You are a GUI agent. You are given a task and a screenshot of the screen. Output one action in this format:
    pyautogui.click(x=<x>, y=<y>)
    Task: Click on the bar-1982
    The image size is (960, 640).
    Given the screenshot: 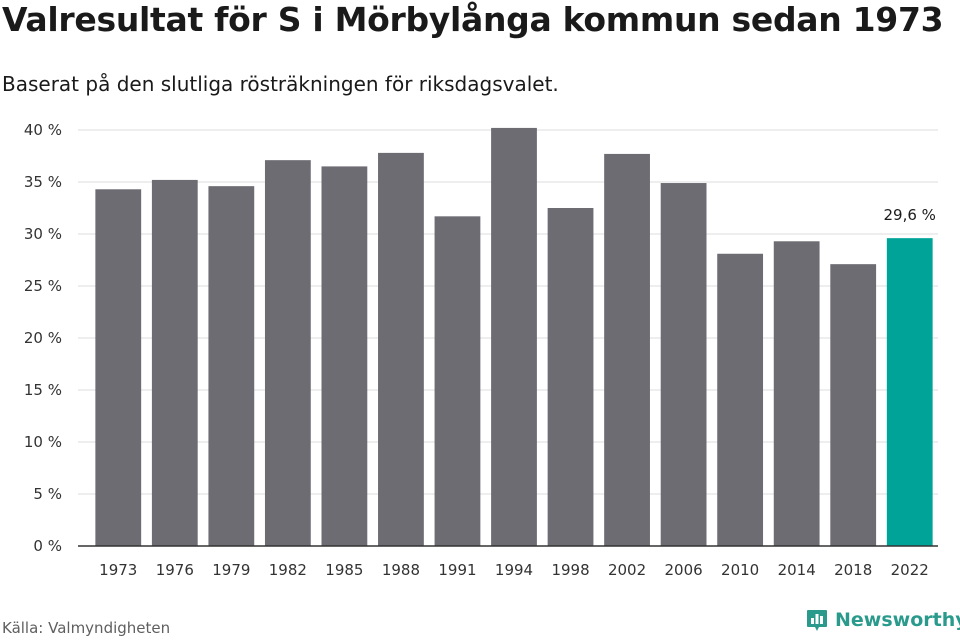 What is the action you would take?
    pyautogui.click(x=287, y=353)
    